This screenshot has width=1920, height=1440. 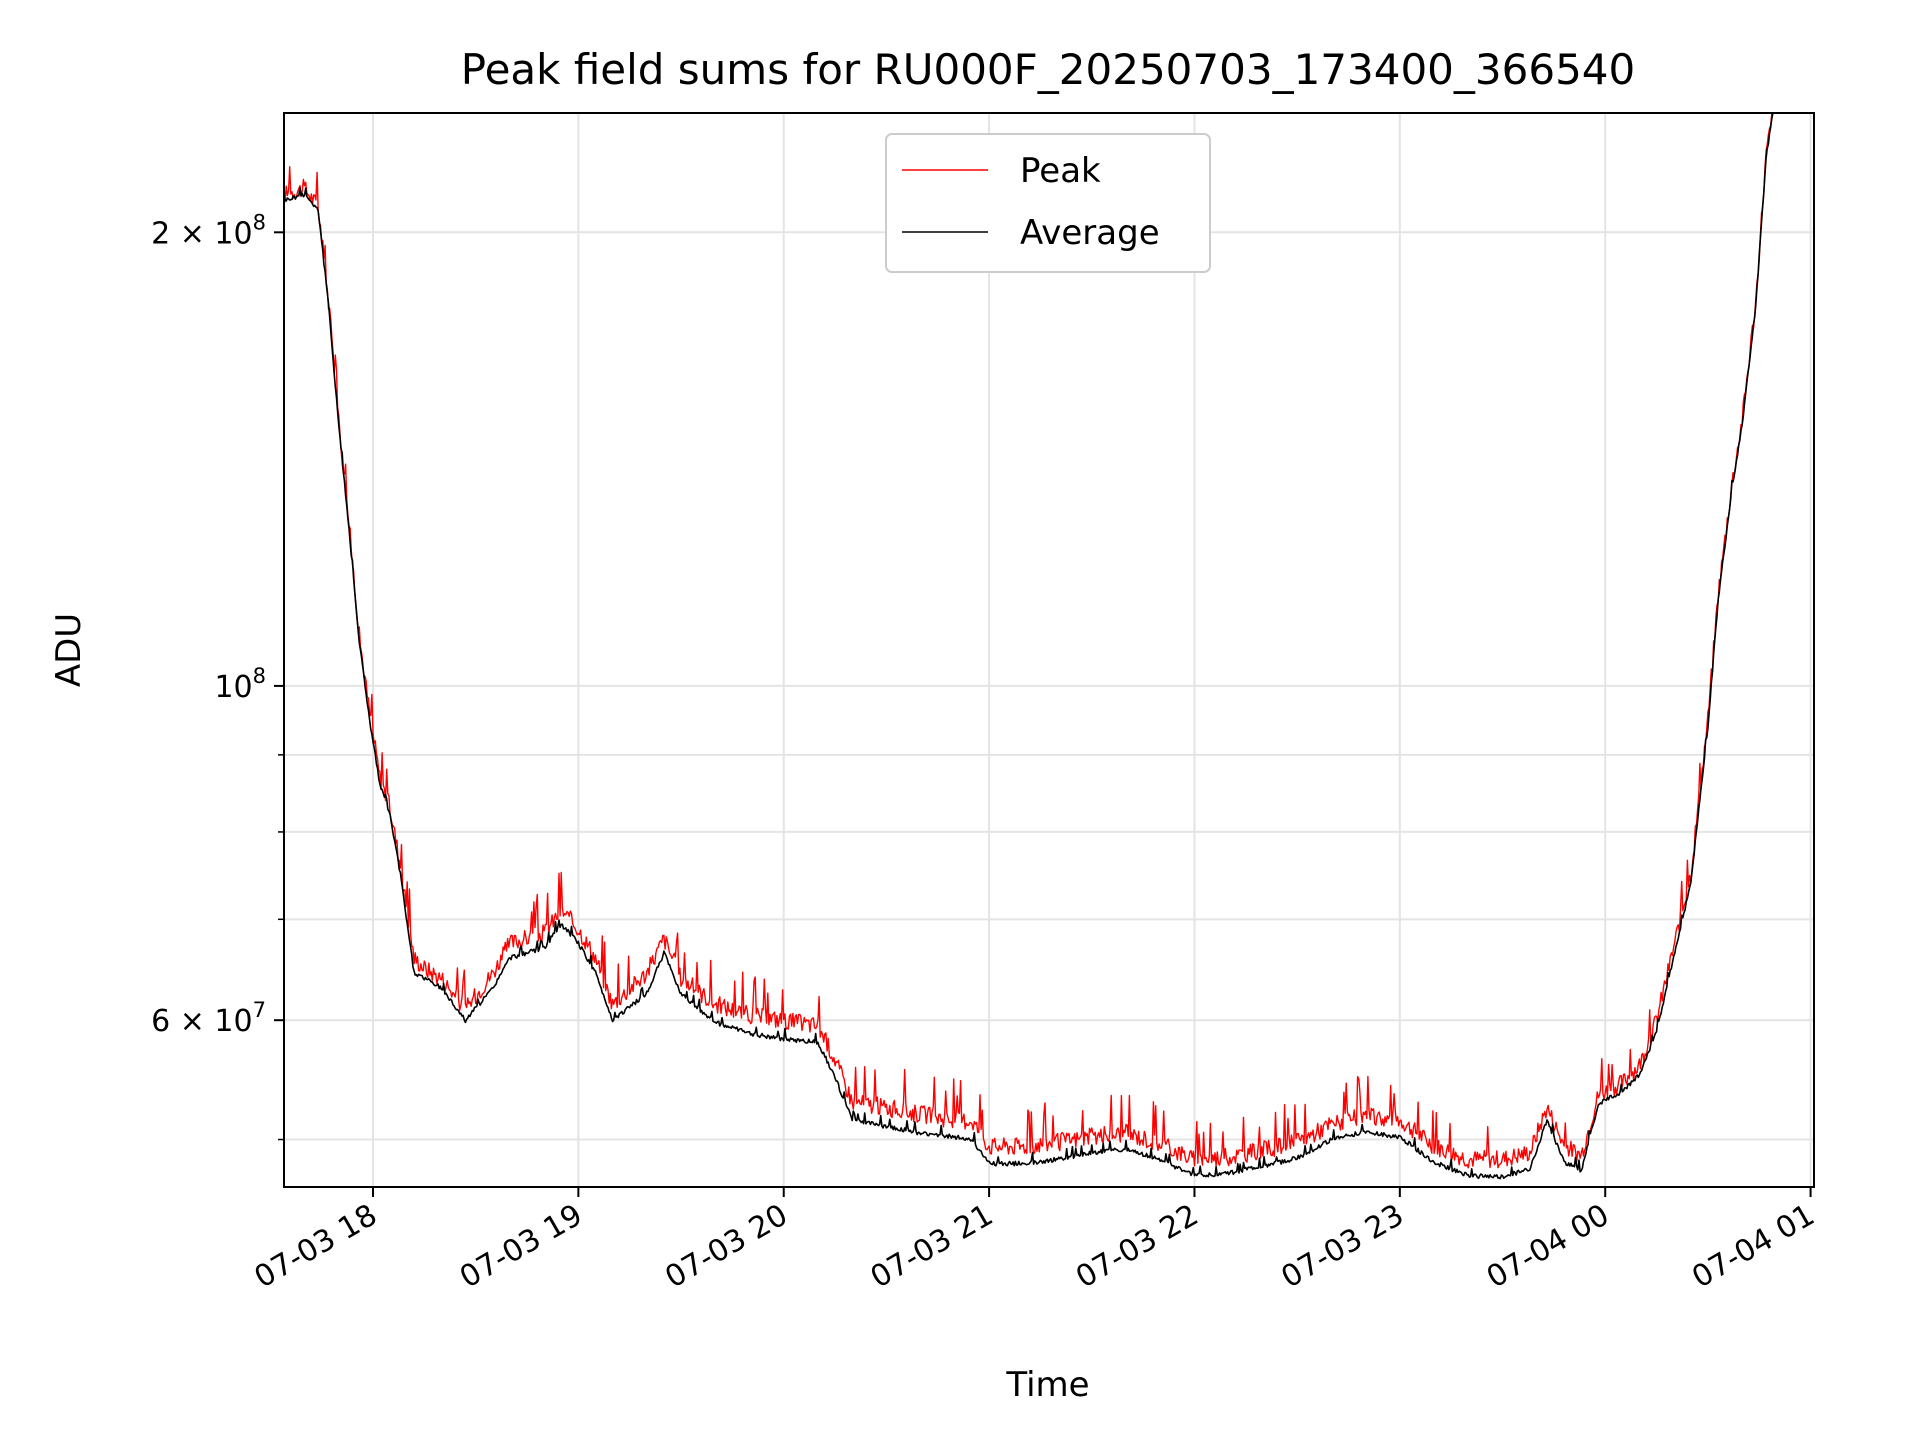 What do you see at coordinates (208, 1018) in the screenshot?
I see `y-tick-label: 6 × 107` at bounding box center [208, 1018].